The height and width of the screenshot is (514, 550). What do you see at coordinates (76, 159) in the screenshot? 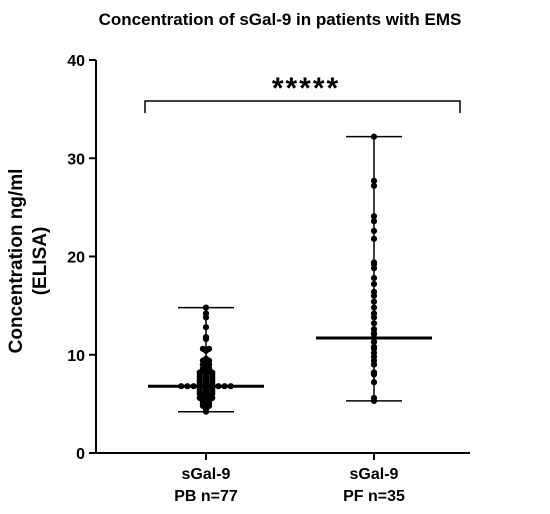
I see `y-tick-label-30: 30` at bounding box center [76, 159].